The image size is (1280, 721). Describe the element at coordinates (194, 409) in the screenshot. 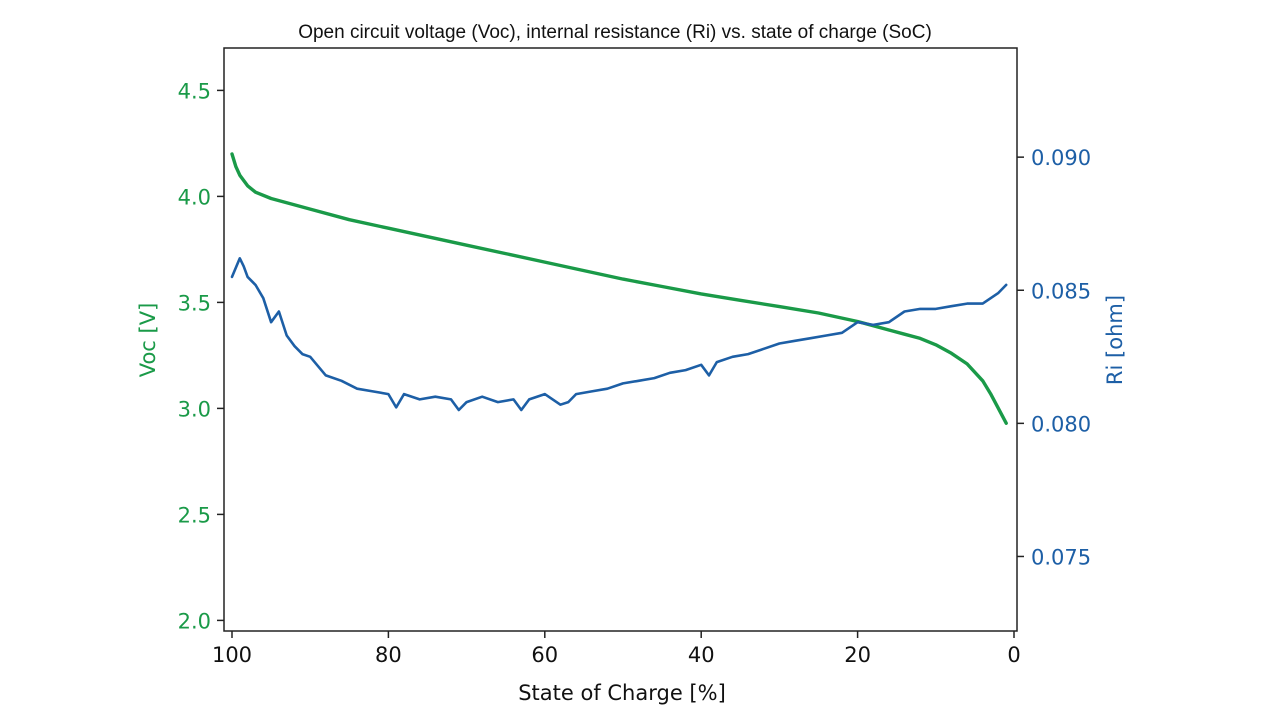

I see `y-tick-label: 3.0` at that location.